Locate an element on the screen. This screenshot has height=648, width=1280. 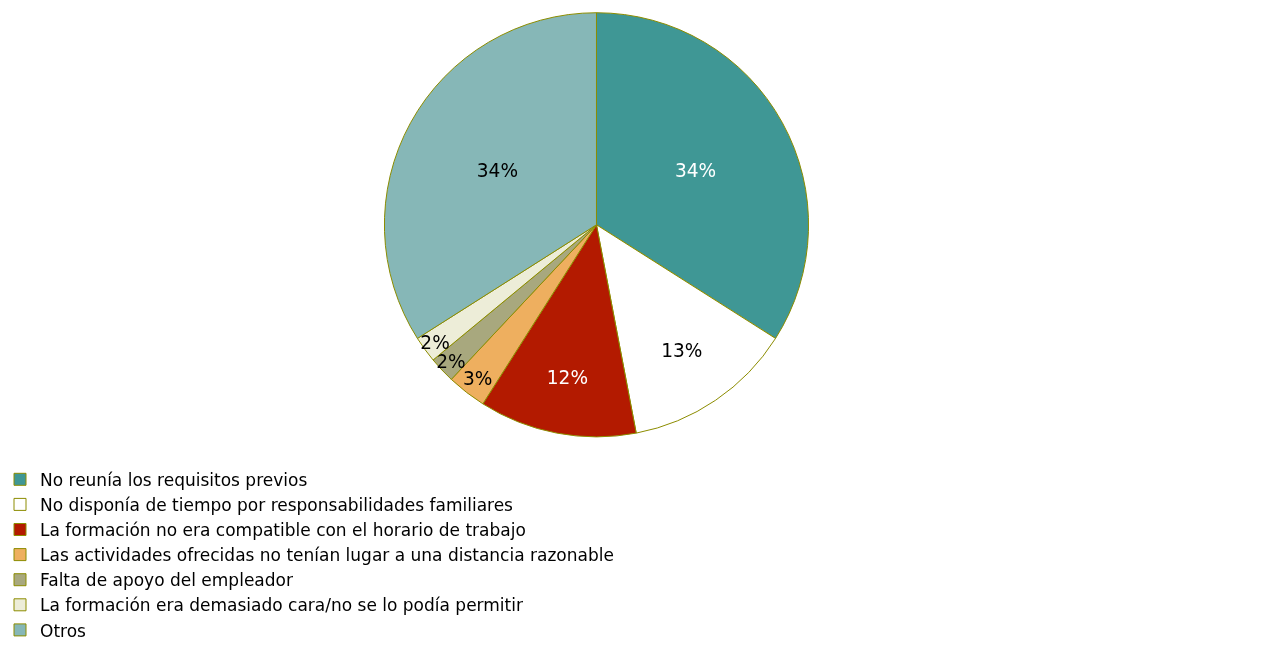
legend-label: Falta de apoyo del empleador is located at coordinates (166, 580).